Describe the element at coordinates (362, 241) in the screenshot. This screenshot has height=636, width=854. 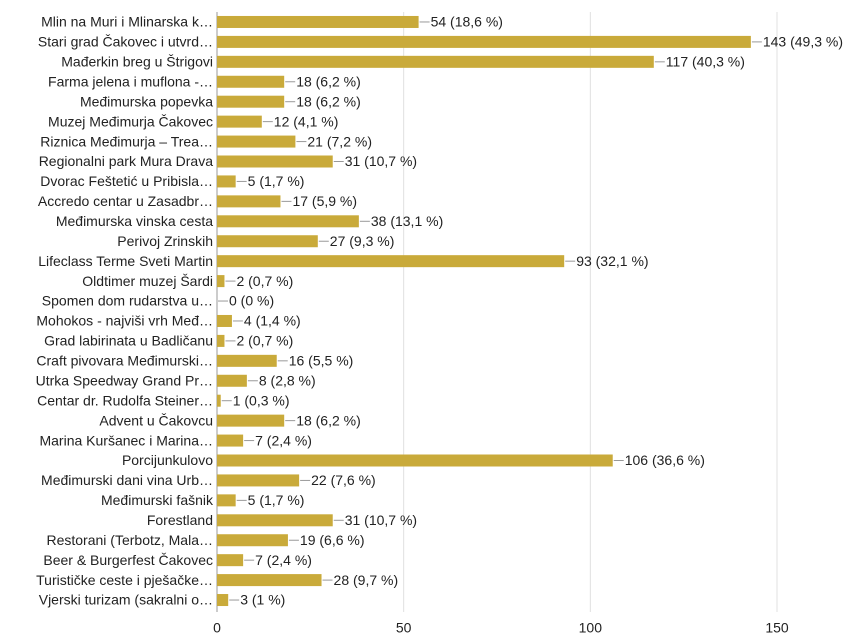
I see `value-label: 27 (9,3 %)` at that location.